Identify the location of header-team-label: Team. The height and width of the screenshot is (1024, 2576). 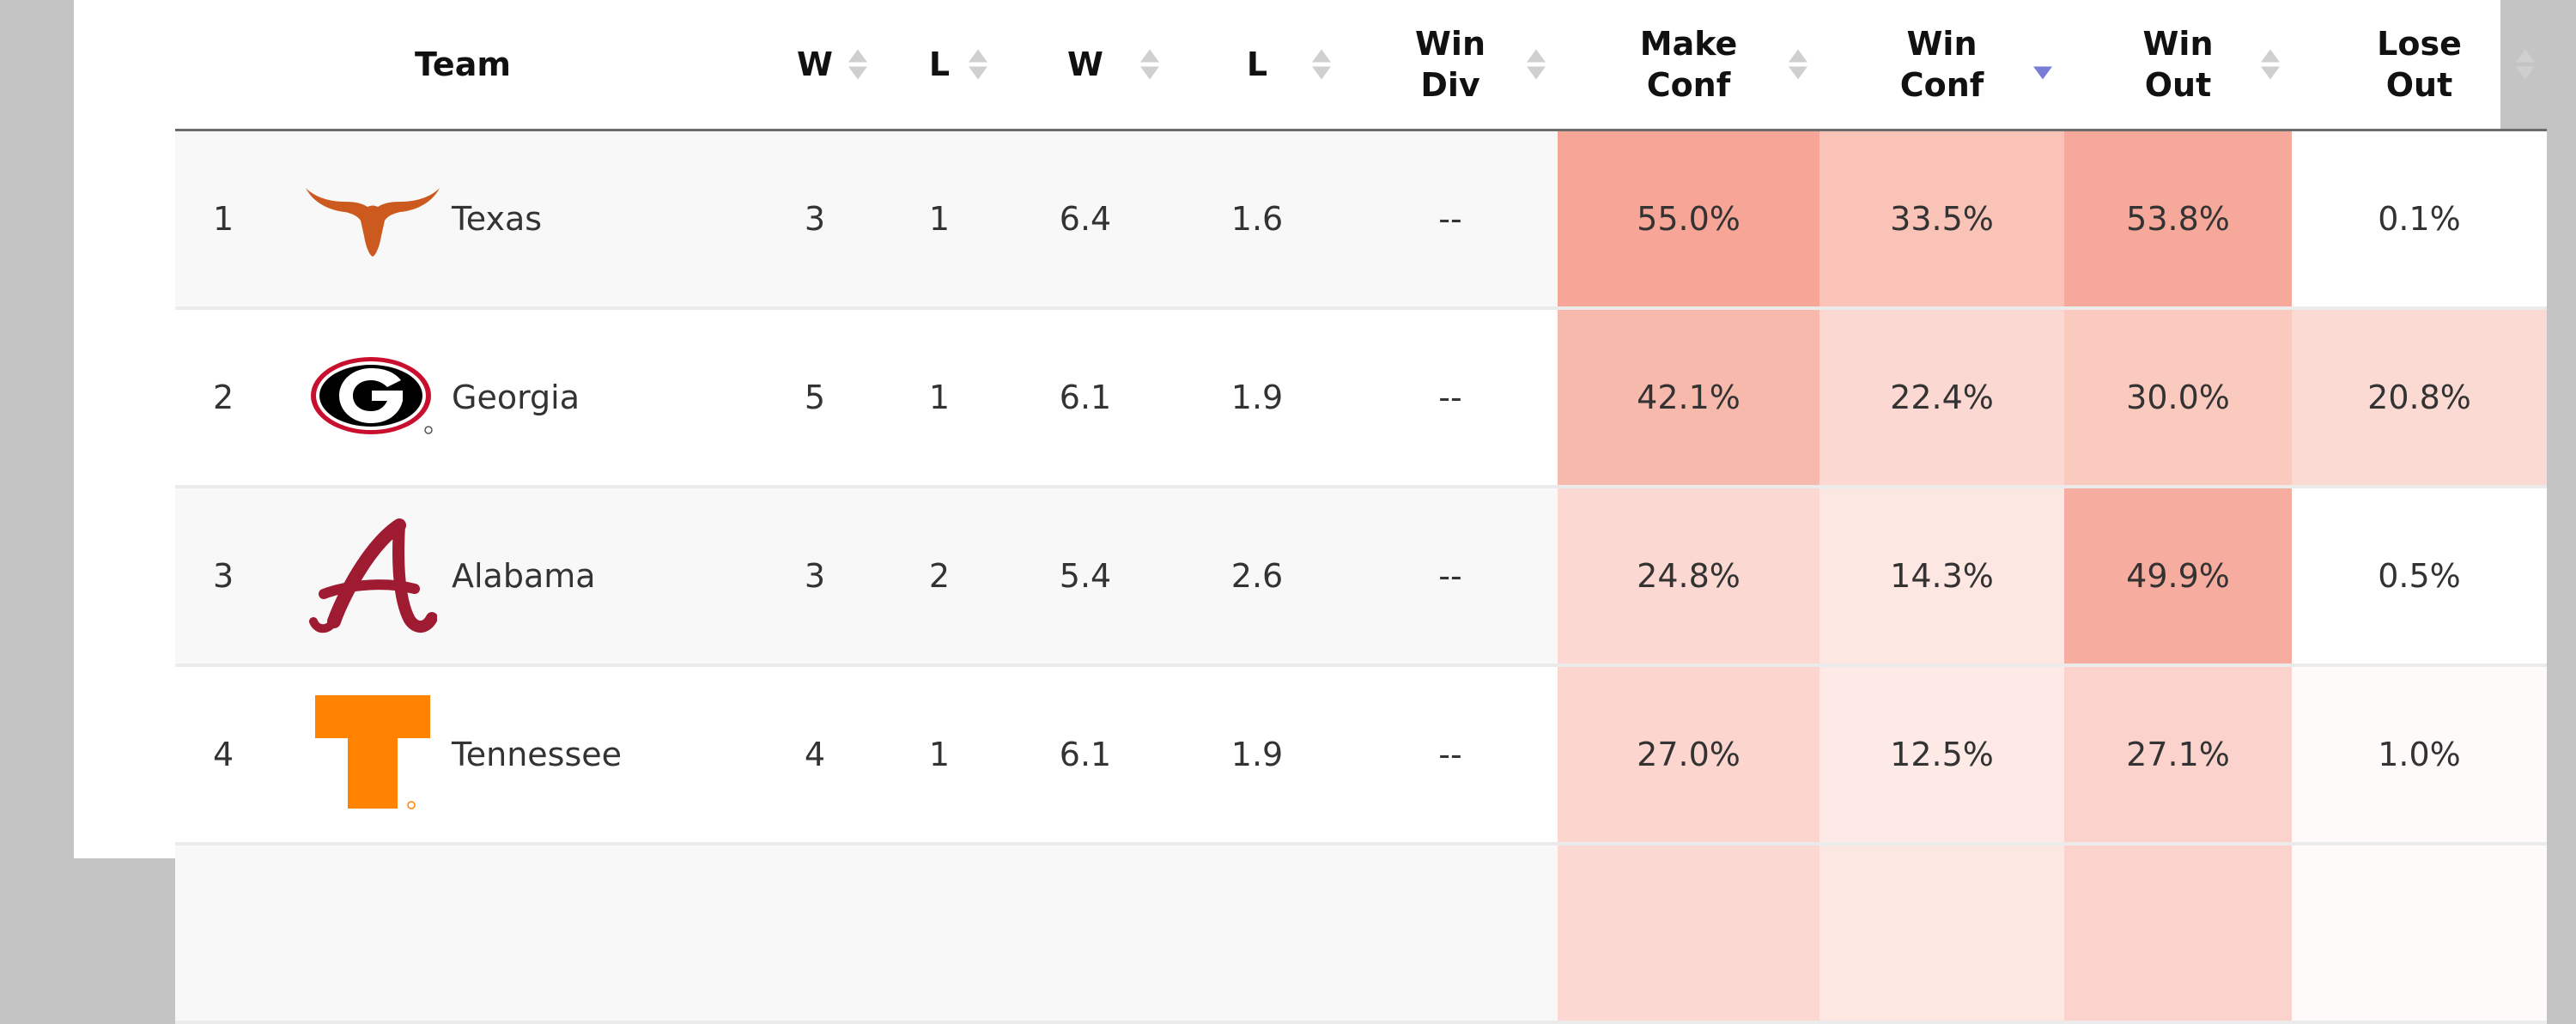
(463, 64).